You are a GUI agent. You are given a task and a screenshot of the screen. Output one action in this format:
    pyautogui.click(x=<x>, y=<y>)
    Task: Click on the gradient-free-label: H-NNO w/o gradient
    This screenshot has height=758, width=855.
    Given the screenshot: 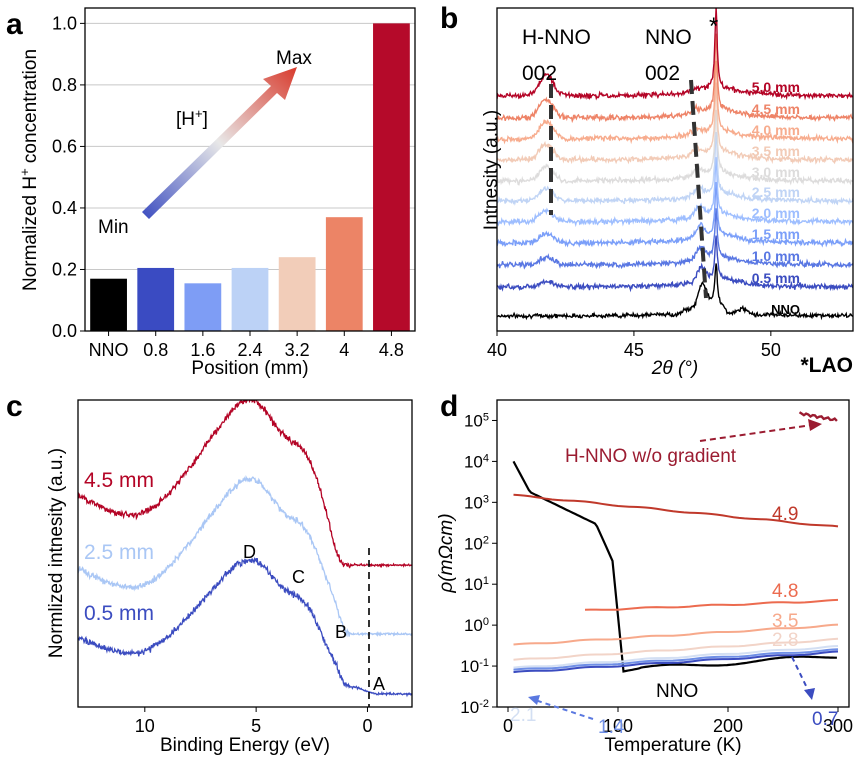 What is the action you would take?
    pyautogui.click(x=651, y=456)
    